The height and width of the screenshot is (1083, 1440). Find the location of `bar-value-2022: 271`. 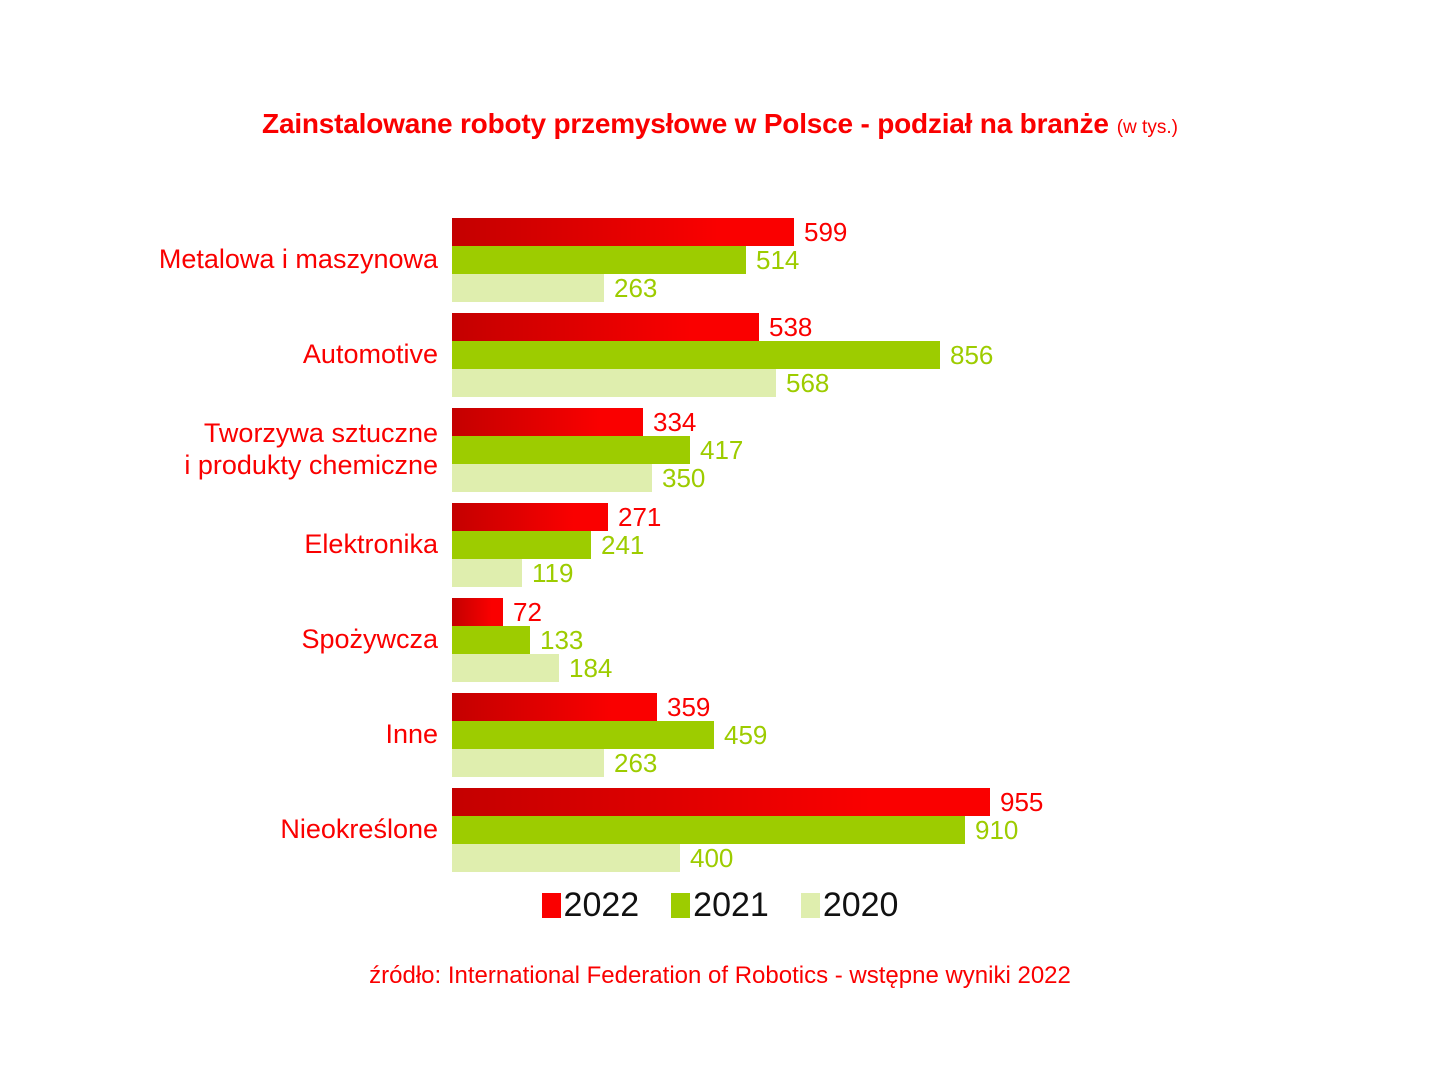

bar-value-2022: 271 is located at coordinates (640, 517).